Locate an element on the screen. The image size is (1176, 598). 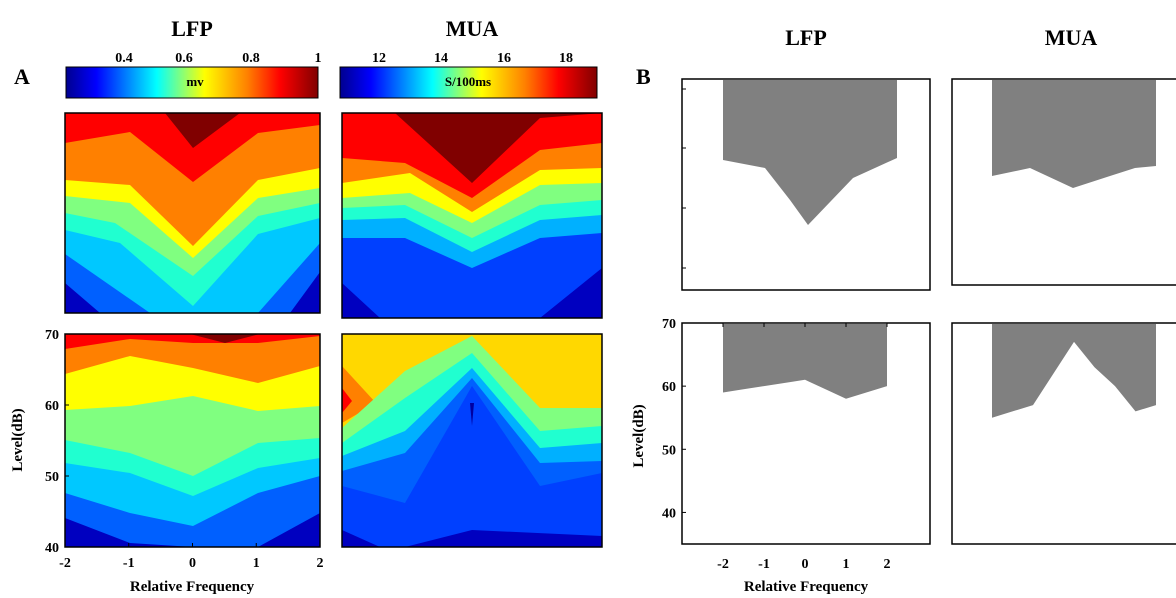
heatmap-mua-bottom is located at coordinates (472, 440).